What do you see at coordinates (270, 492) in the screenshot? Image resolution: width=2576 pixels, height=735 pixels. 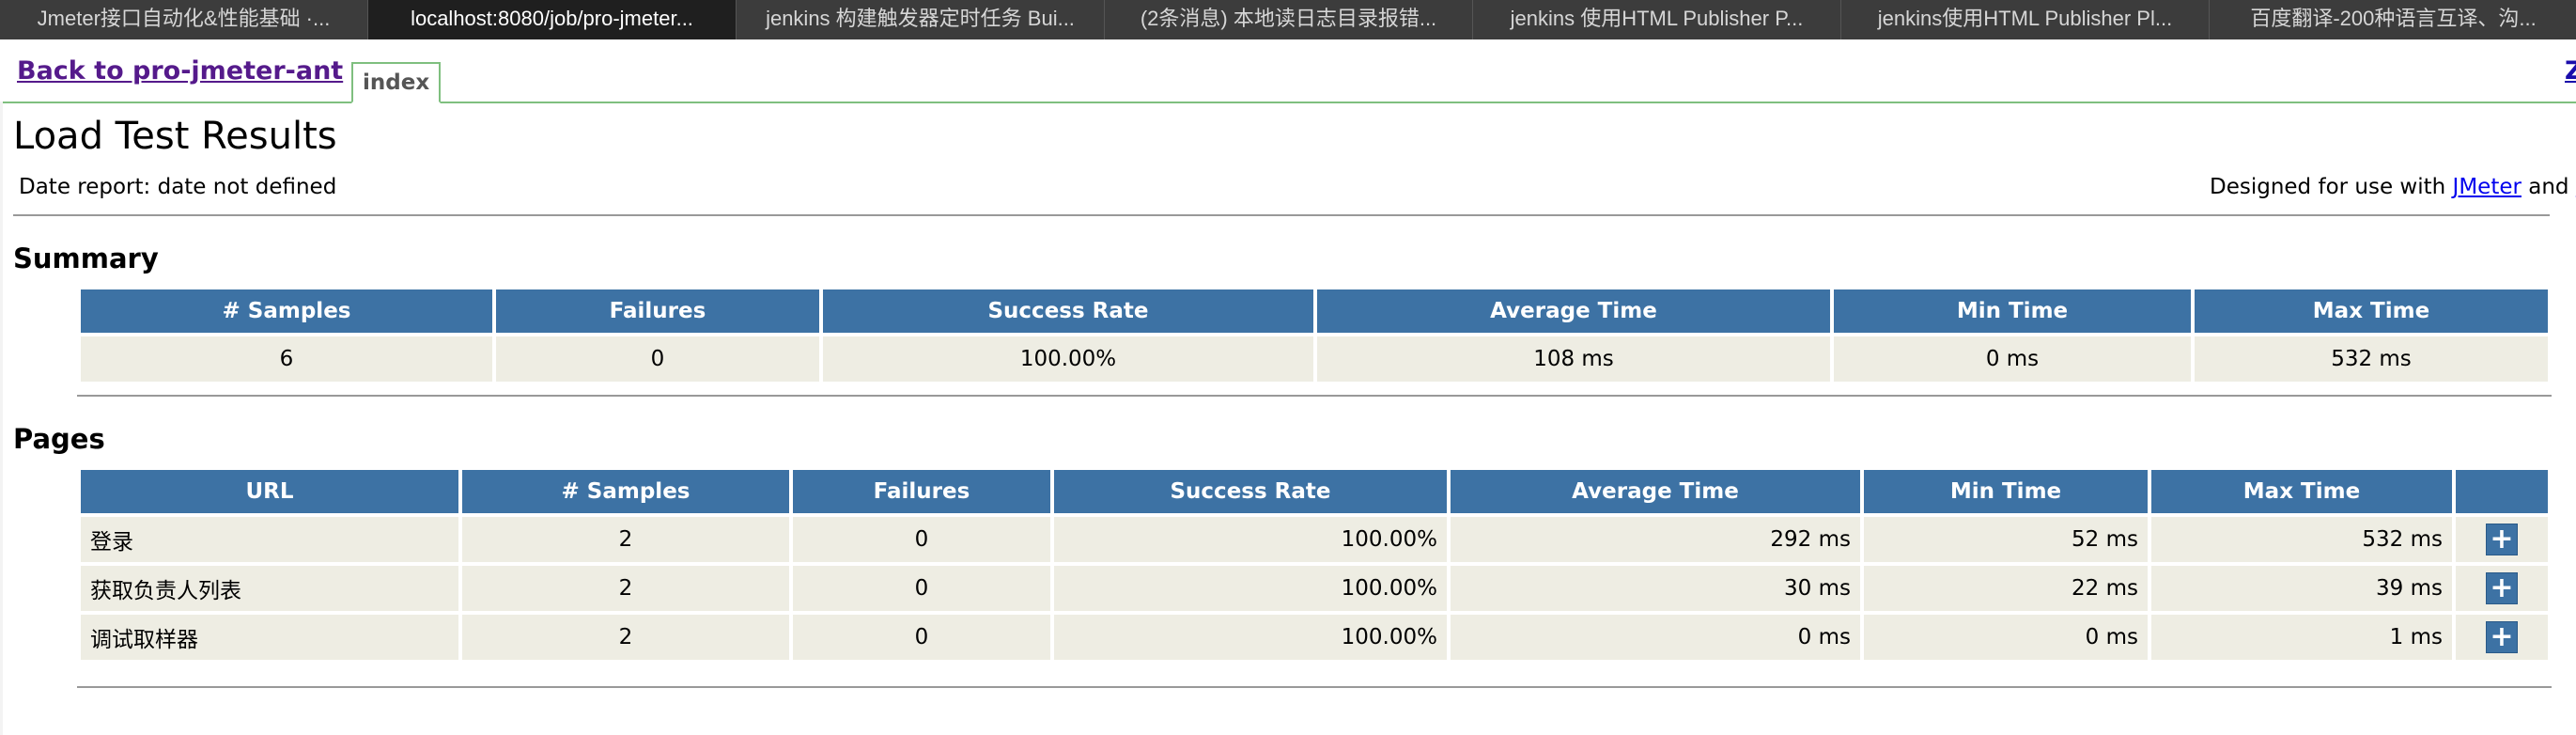 I see `col-url: URL` at bounding box center [270, 492].